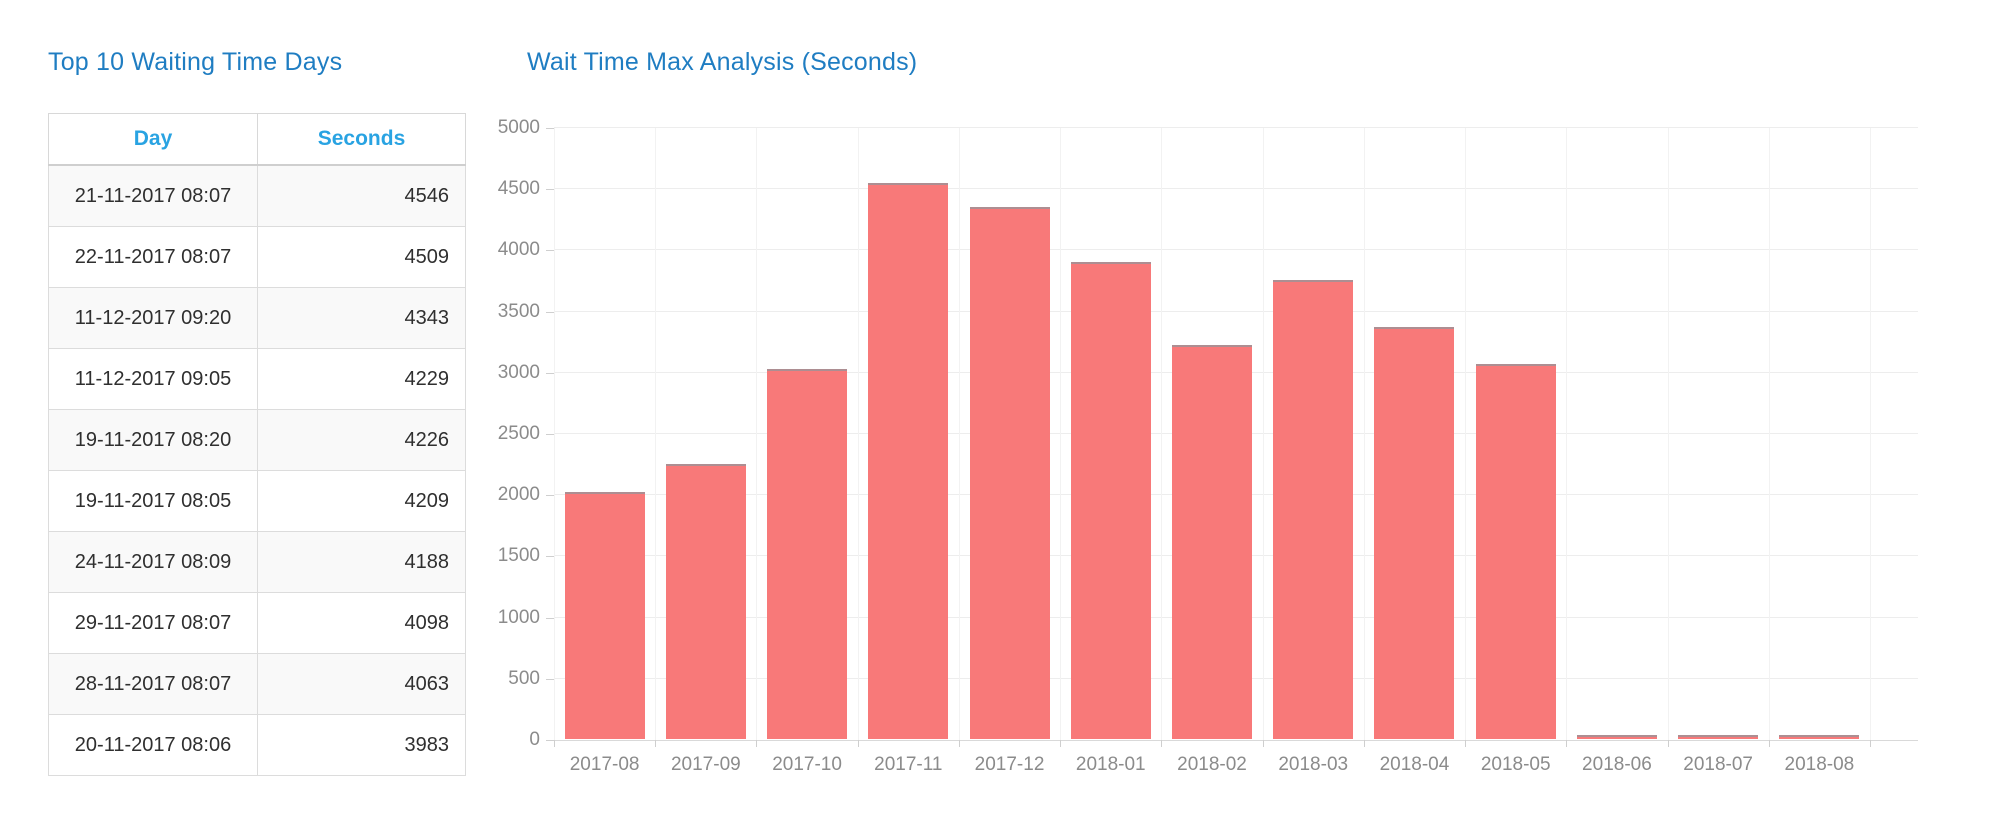  Describe the element at coordinates (1110, 764) in the screenshot. I see `x-tick-label: 2018-01` at that location.